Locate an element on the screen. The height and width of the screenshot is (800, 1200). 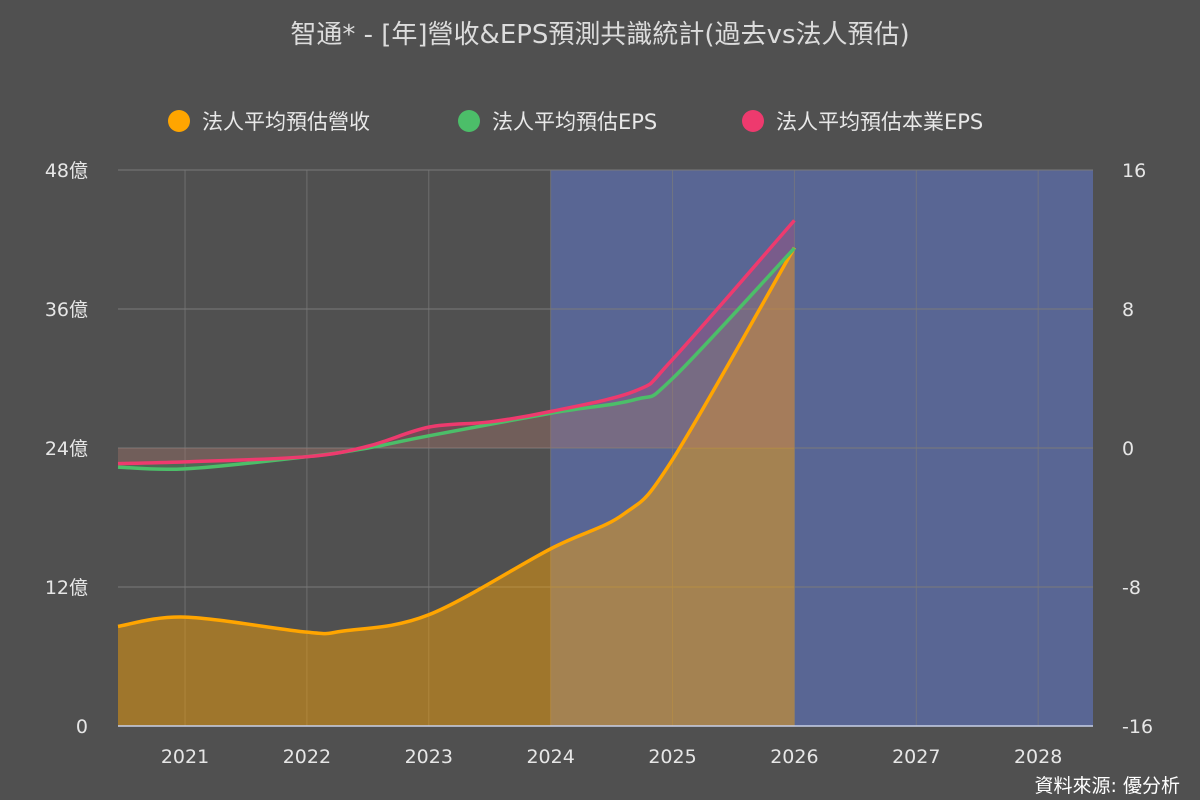
legend-item-eps: 法人平均預估EPS is located at coordinates (557, 121).